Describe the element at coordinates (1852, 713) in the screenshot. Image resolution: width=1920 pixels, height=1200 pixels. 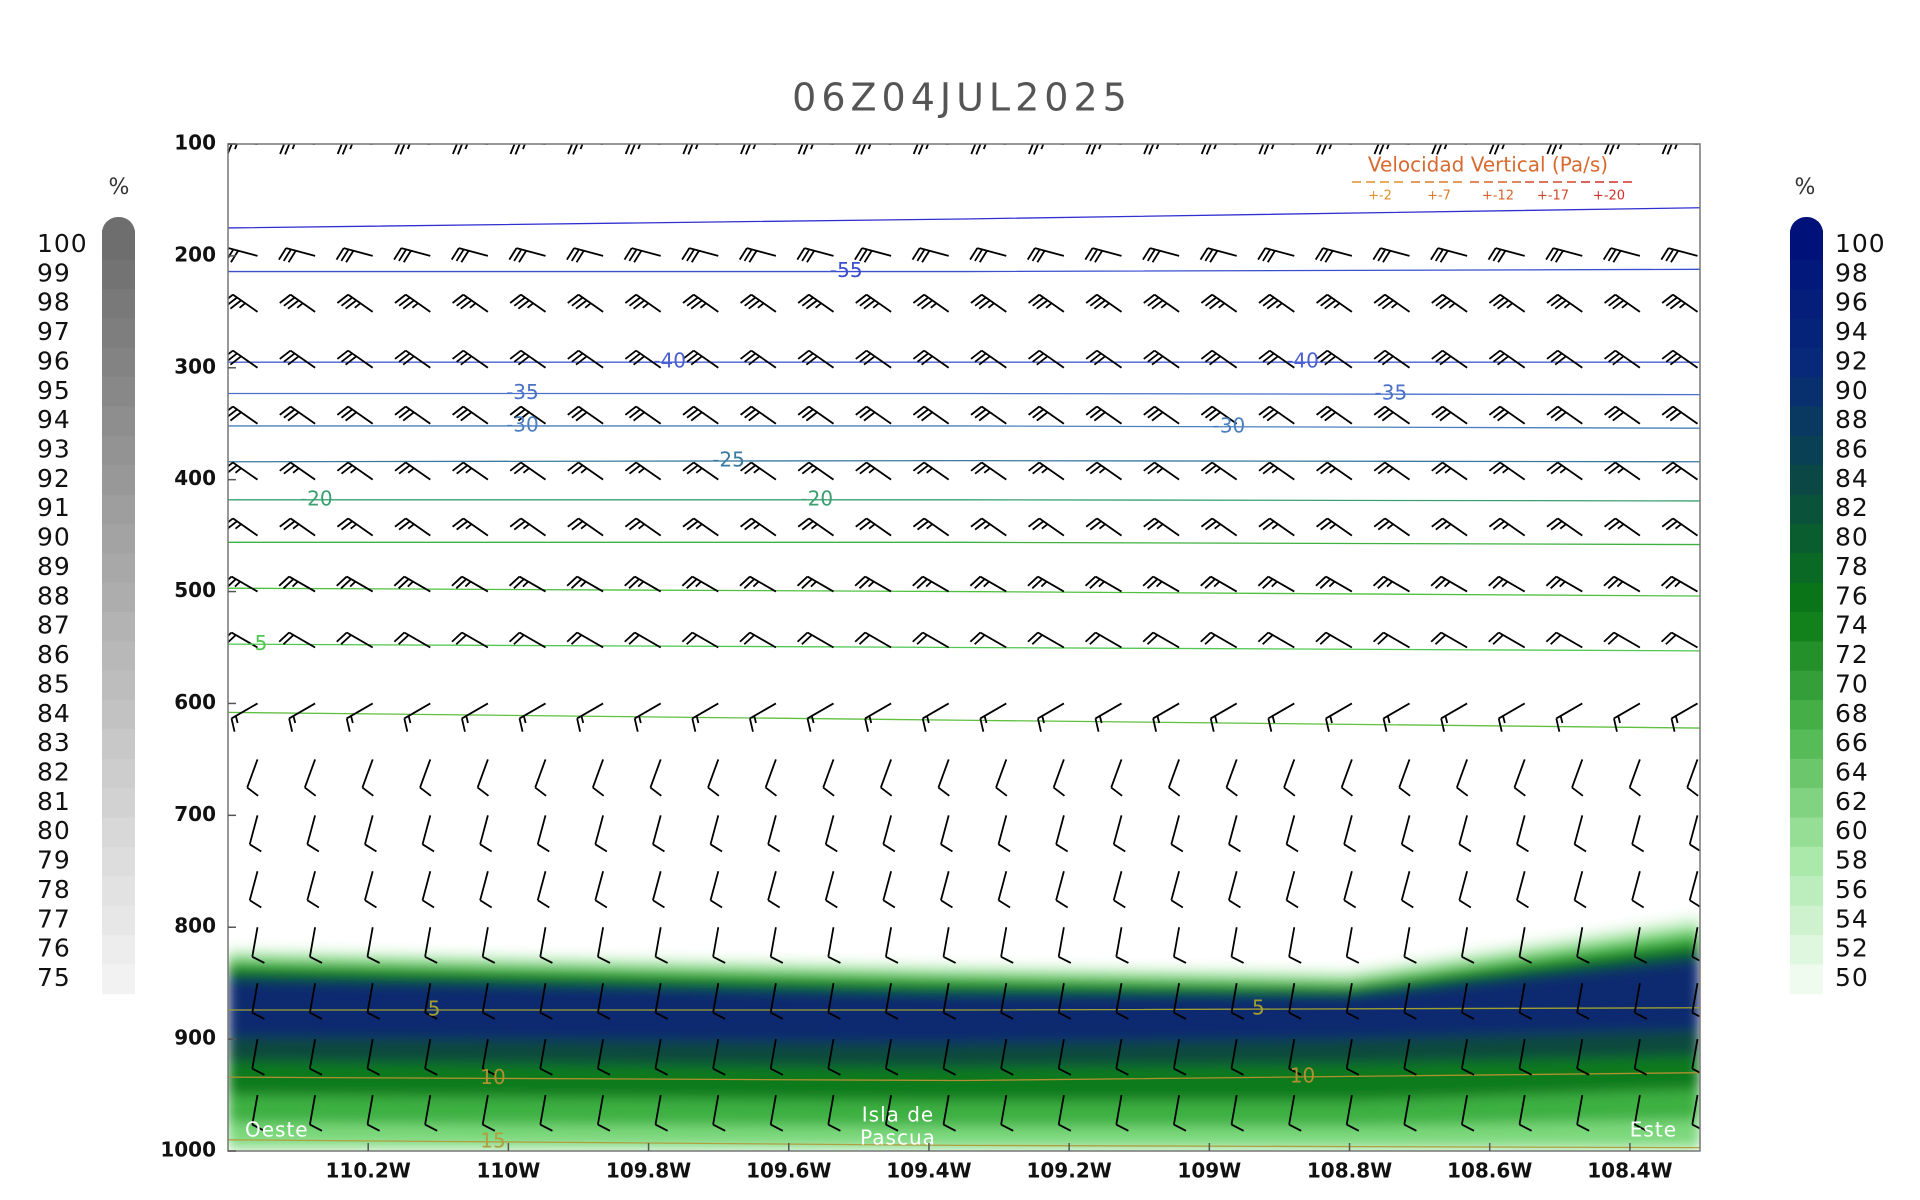
I see `colorbar-label: 68` at that location.